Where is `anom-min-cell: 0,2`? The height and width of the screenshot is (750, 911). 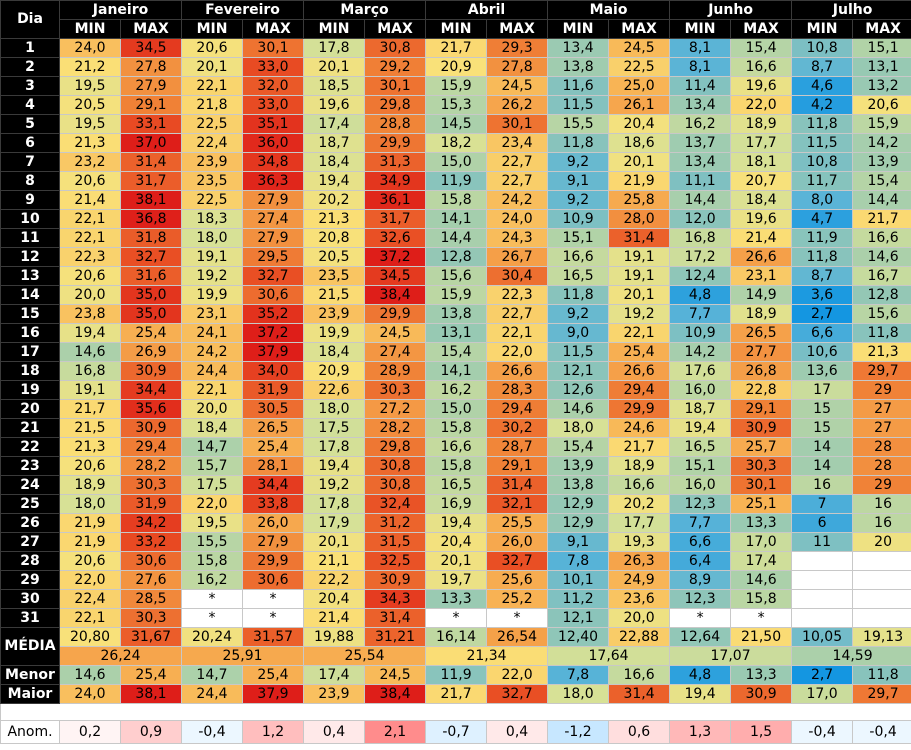
anom-min-cell: 0,2 is located at coordinates (90, 732).